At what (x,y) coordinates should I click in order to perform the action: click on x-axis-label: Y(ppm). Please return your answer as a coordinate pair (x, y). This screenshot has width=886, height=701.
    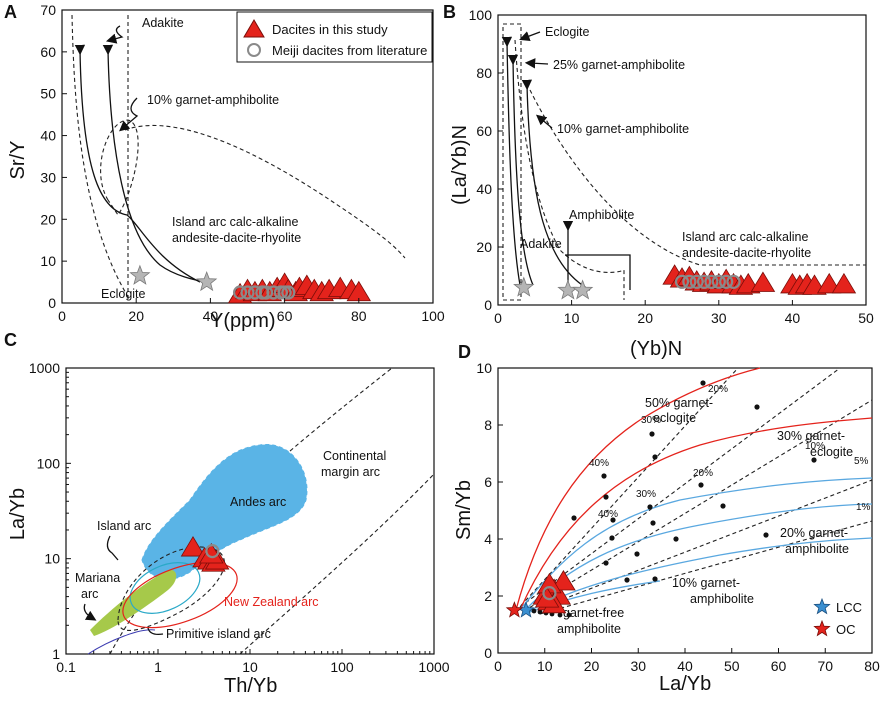
    Looking at the image, I should click on (243, 321).